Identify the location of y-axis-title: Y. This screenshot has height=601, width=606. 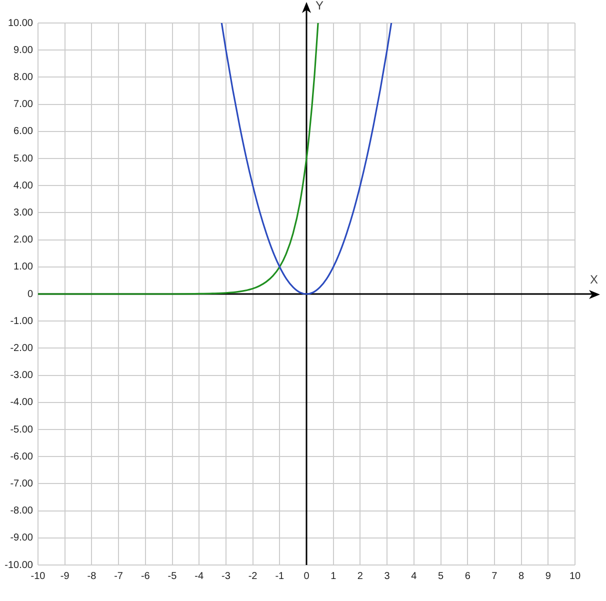
(319, 6).